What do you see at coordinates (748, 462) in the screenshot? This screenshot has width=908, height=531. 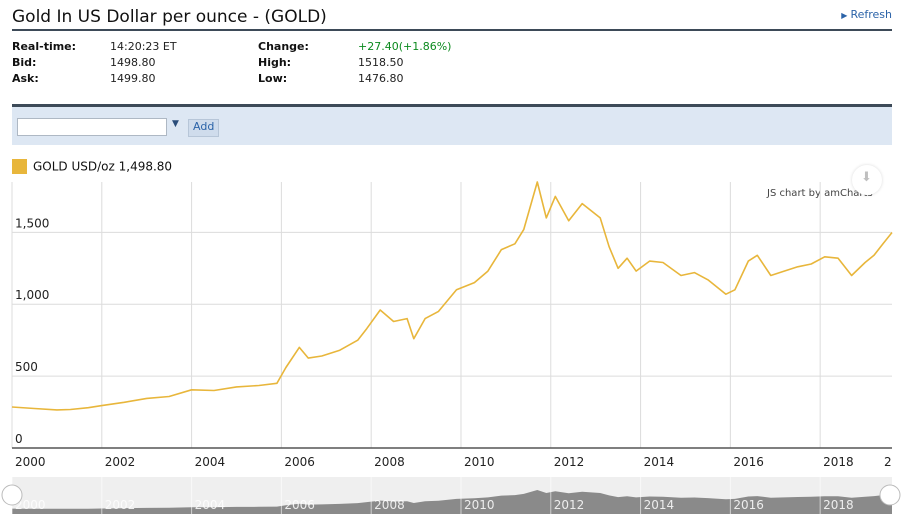 I see `x-tick-label: 2016` at bounding box center [748, 462].